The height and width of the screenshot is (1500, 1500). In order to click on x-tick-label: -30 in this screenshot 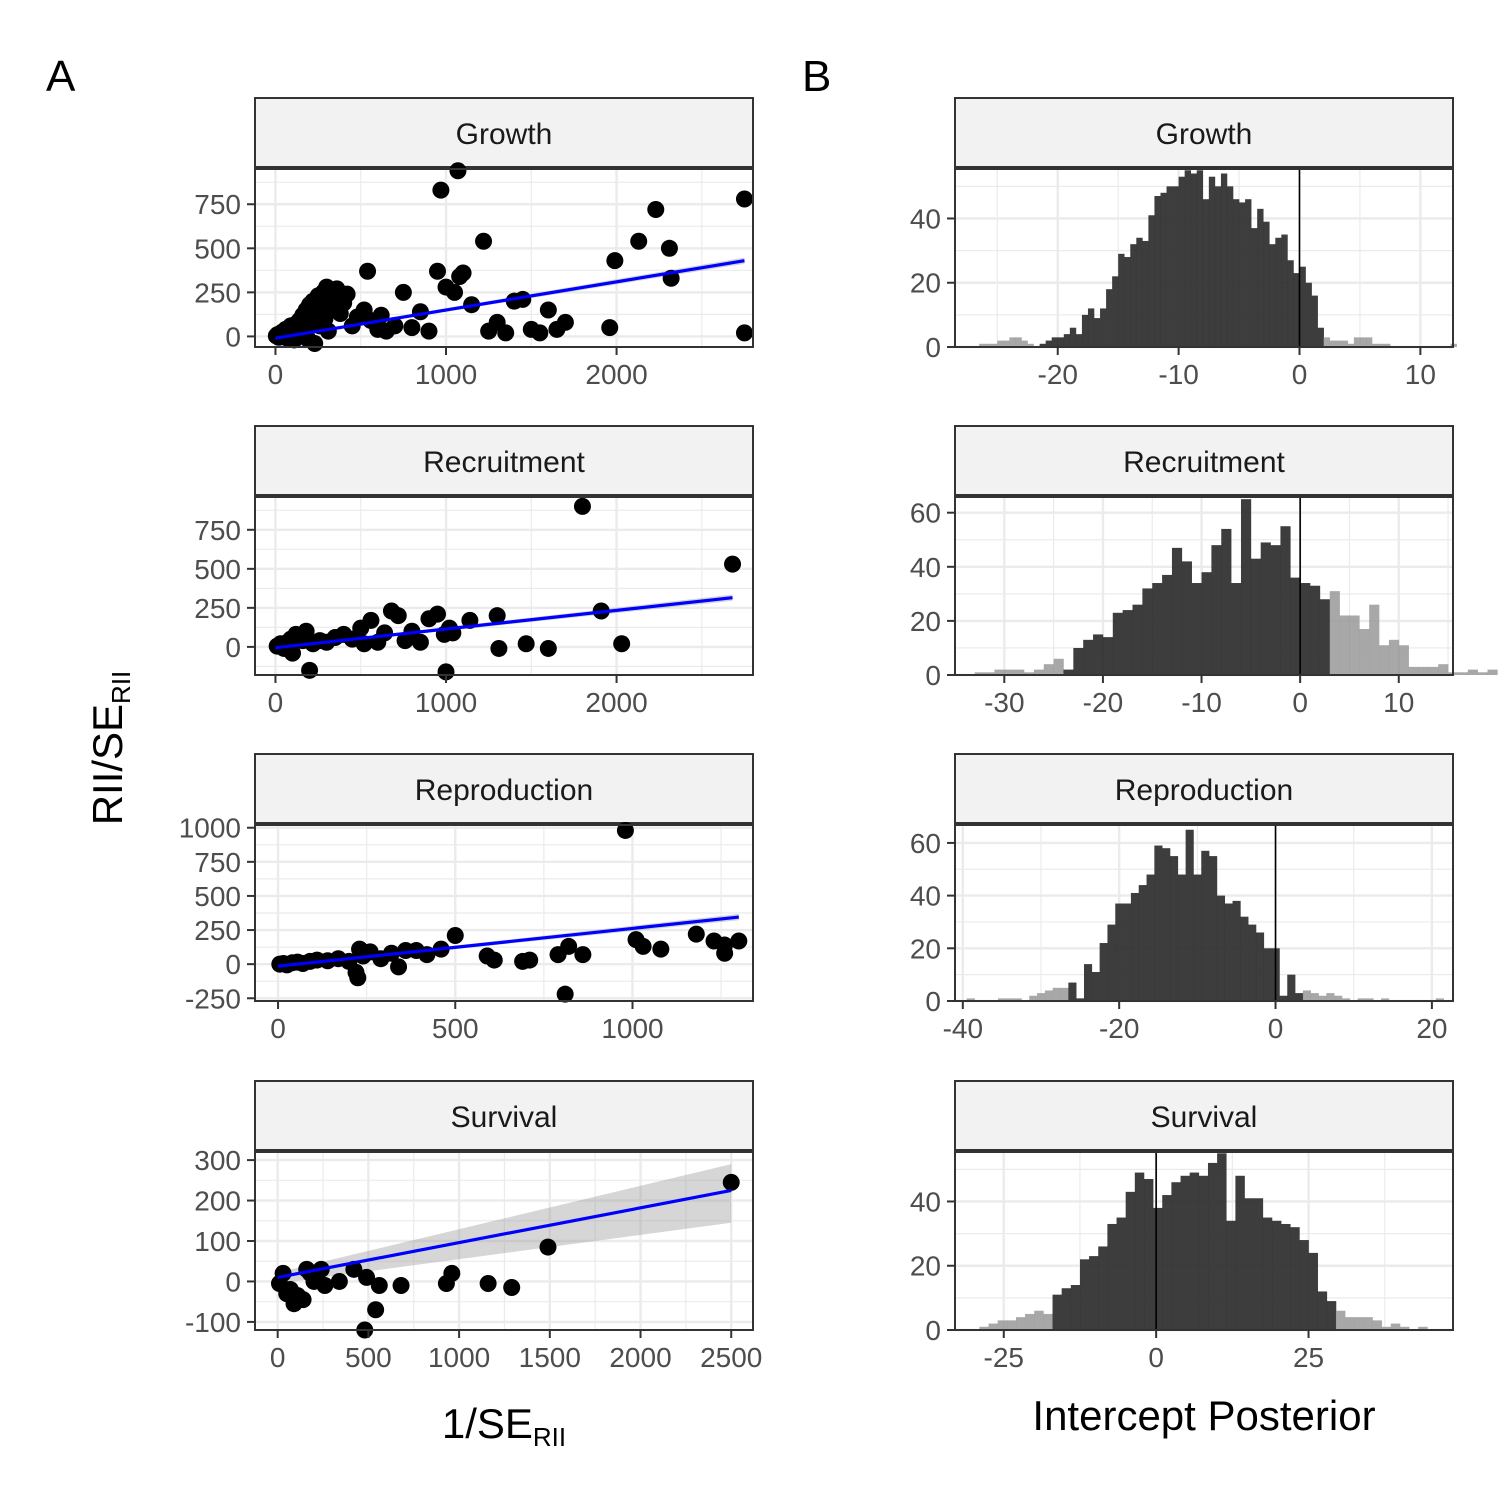, I will do `click(1004, 702)`.